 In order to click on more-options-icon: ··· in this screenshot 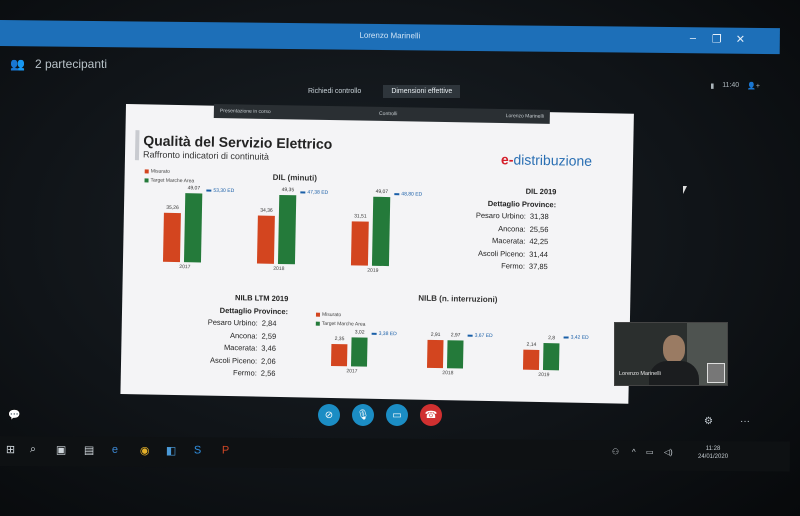, I will do `click(745, 421)`.